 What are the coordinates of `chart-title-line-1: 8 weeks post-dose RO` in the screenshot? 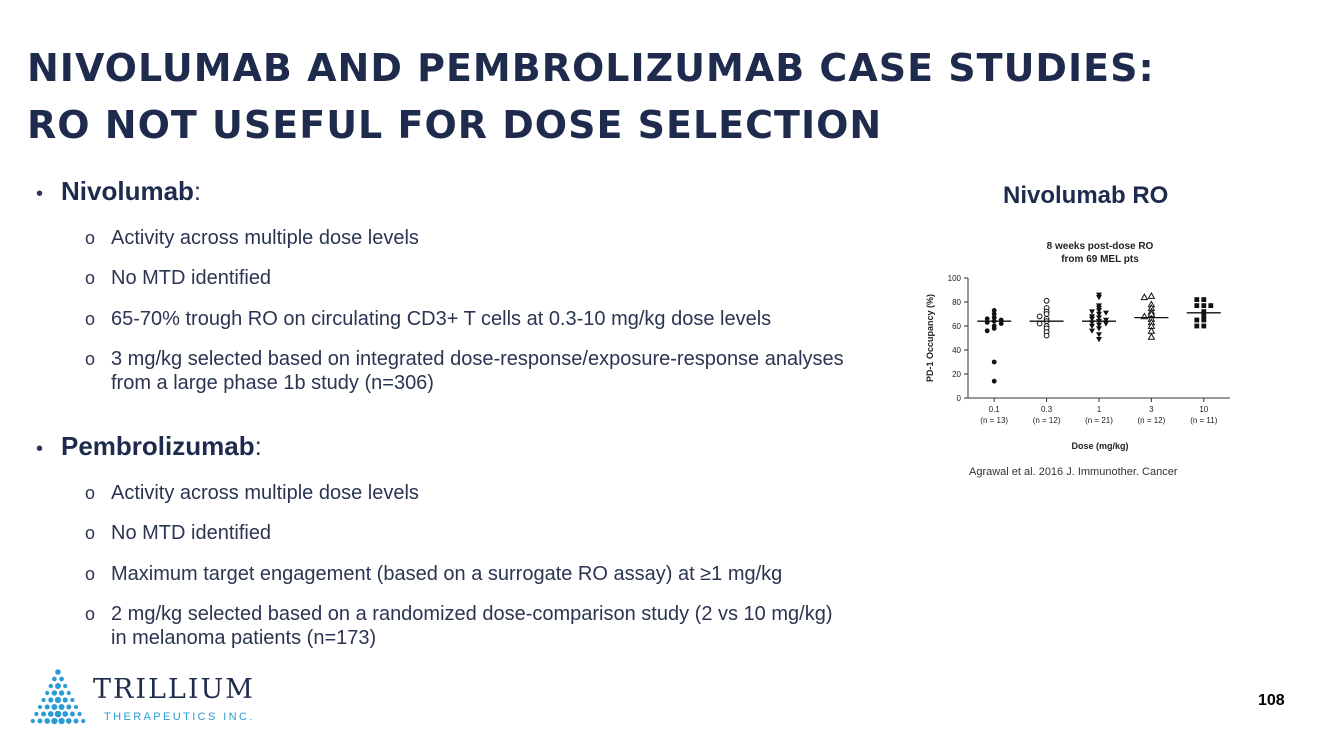 It's located at (1100, 246).